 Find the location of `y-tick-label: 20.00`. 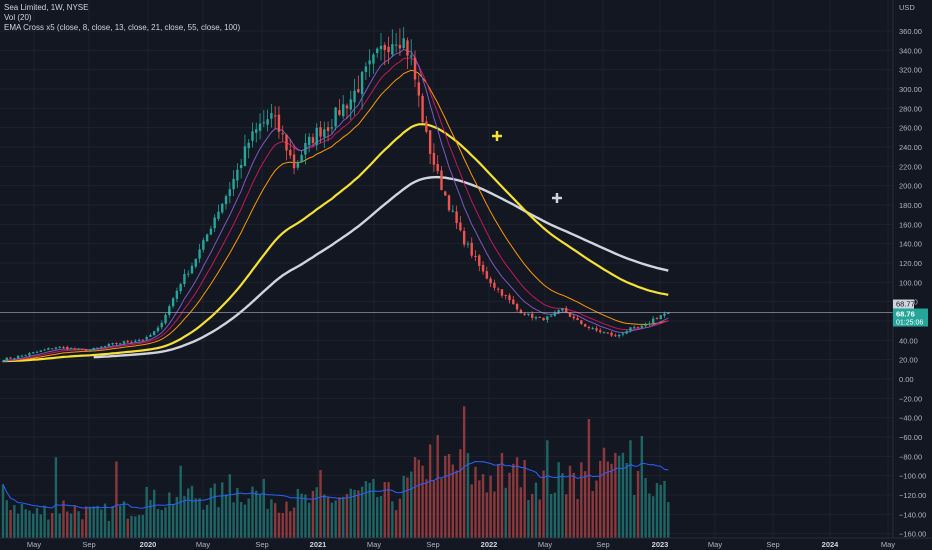

y-tick-label: 20.00 is located at coordinates (908, 360).